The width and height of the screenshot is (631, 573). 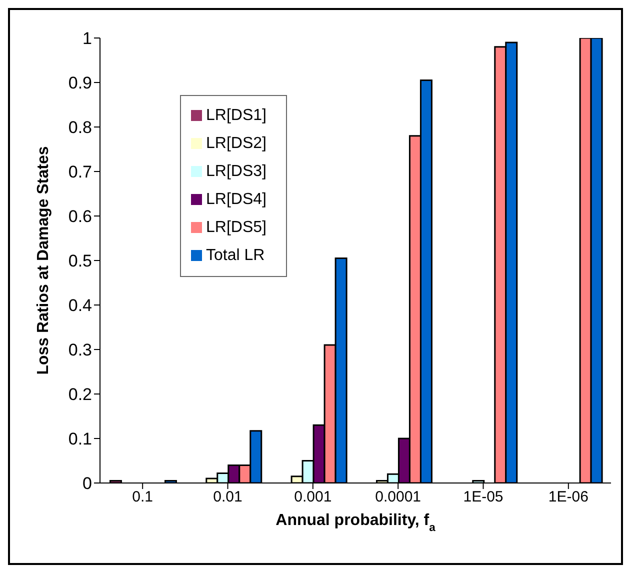 I want to click on y-tick-label: 0.1, so click(x=80, y=439).